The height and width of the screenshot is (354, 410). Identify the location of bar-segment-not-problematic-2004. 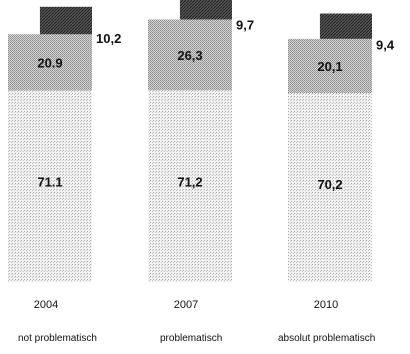
(50, 186).